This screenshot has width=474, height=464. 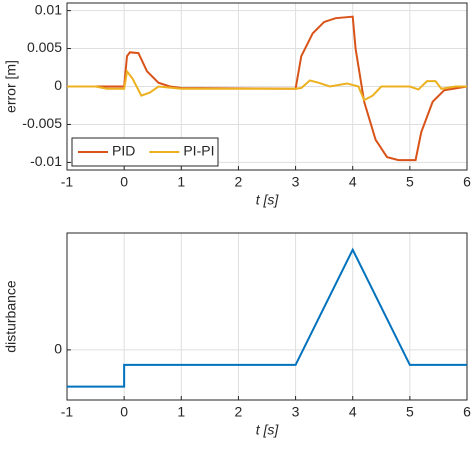 I want to click on y-tick-label: -0.005, so click(x=42, y=123).